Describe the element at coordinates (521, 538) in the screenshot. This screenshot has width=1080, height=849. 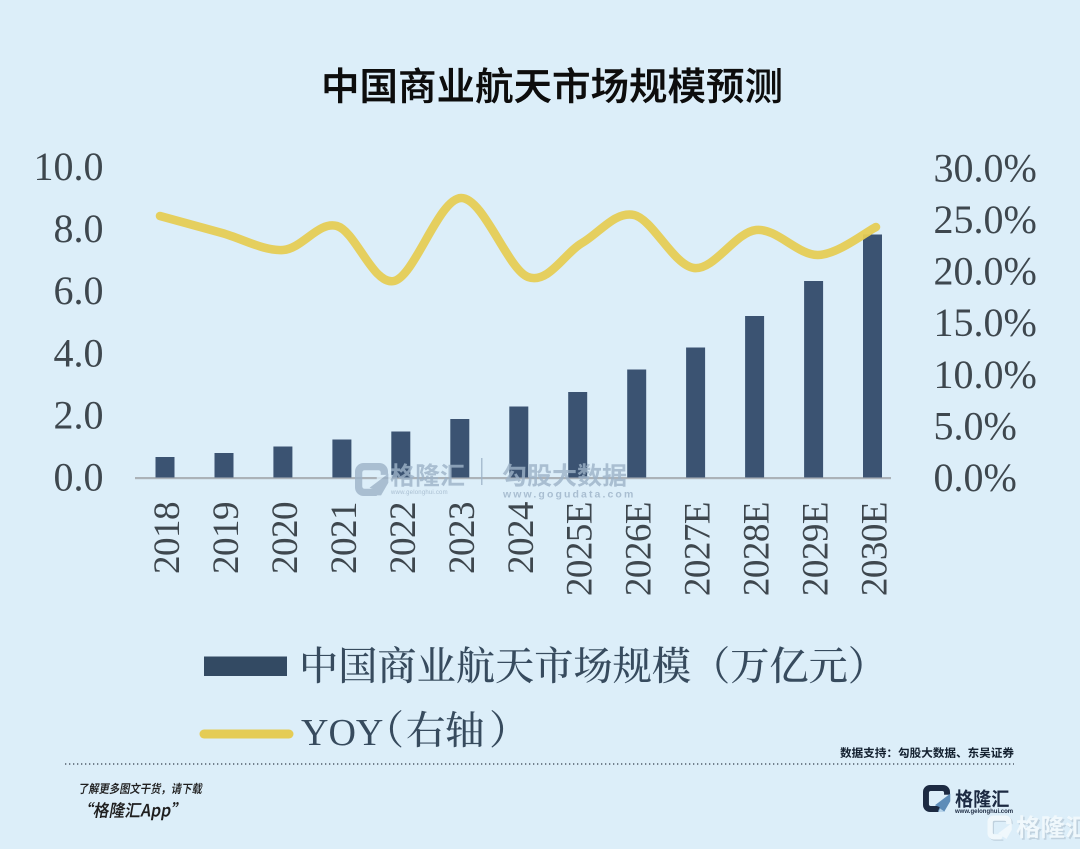
I see `svg-text: 2024` at that location.